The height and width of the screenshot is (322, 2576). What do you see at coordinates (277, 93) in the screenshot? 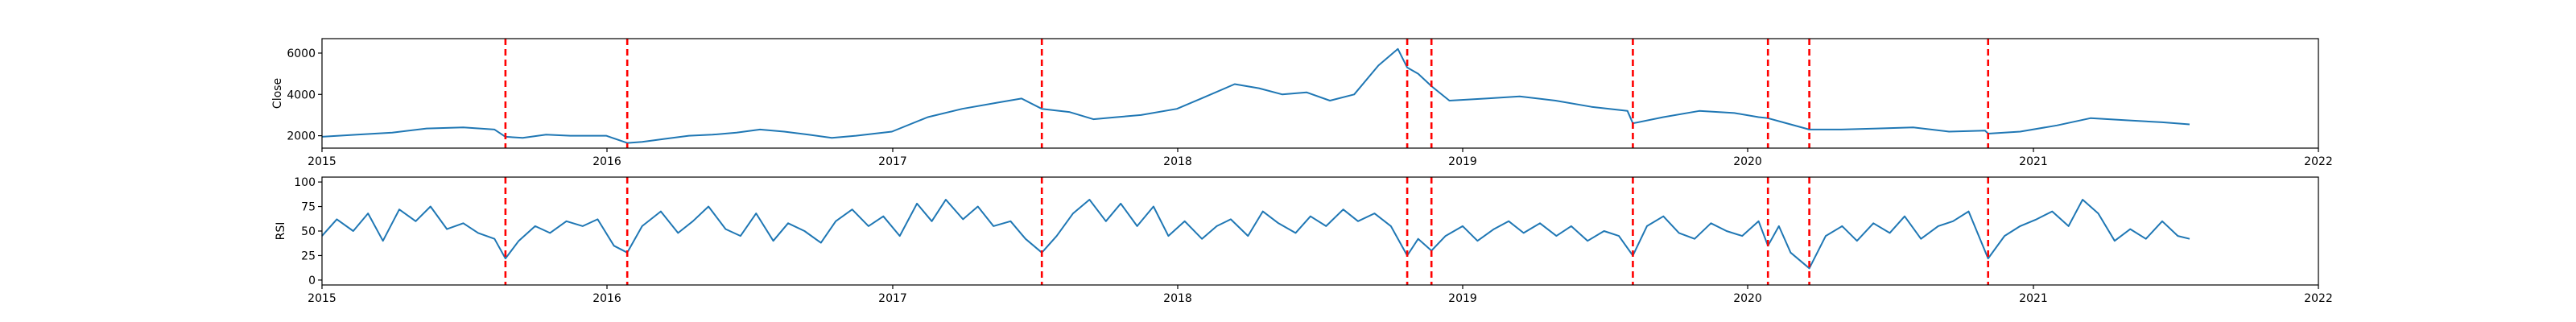
I see `close-y-axis-label: Close` at bounding box center [277, 93].